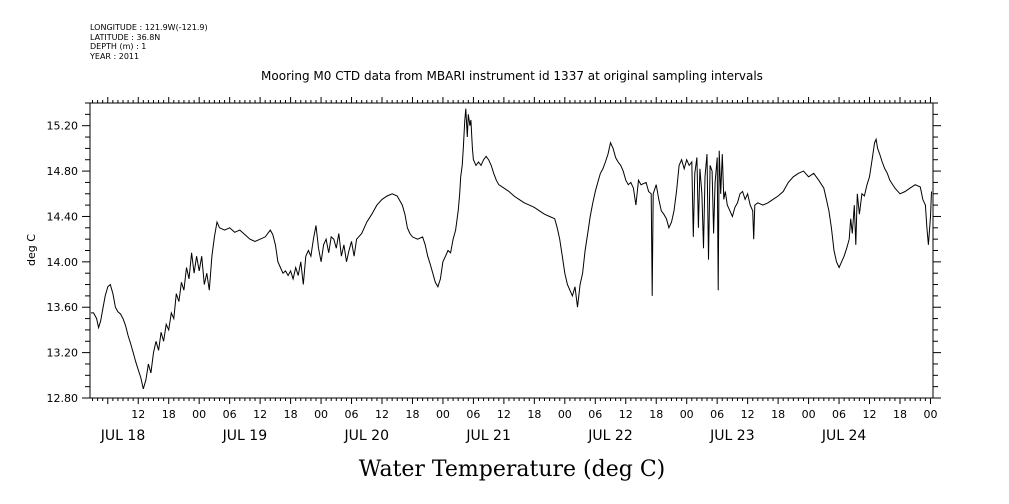 Image resolution: width=1009 pixels, height=504 pixels. Describe the element at coordinates (125, 37) in the screenshot. I see `meta-latitude: LATITUDE : 36.8N` at that location.